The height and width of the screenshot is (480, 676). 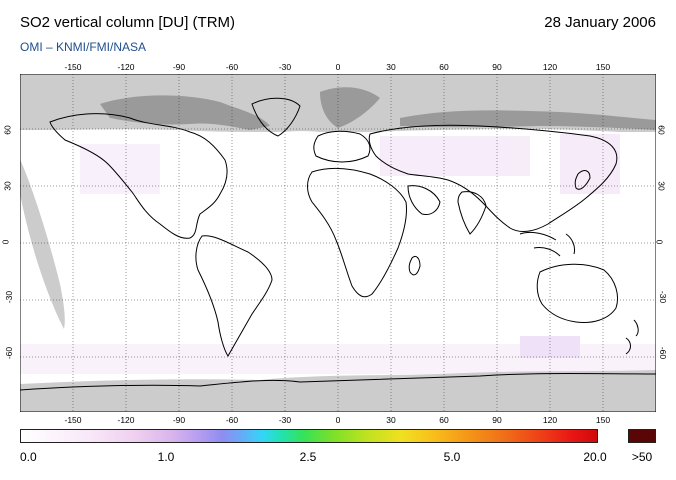 What do you see at coordinates (83, 47) in the screenshot?
I see `data-credit: OMI – KNMI/FMI/NASA` at bounding box center [83, 47].